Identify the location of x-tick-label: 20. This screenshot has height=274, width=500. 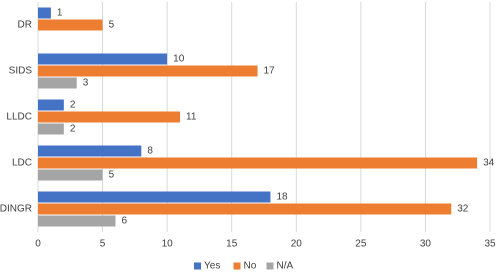
(297, 244).